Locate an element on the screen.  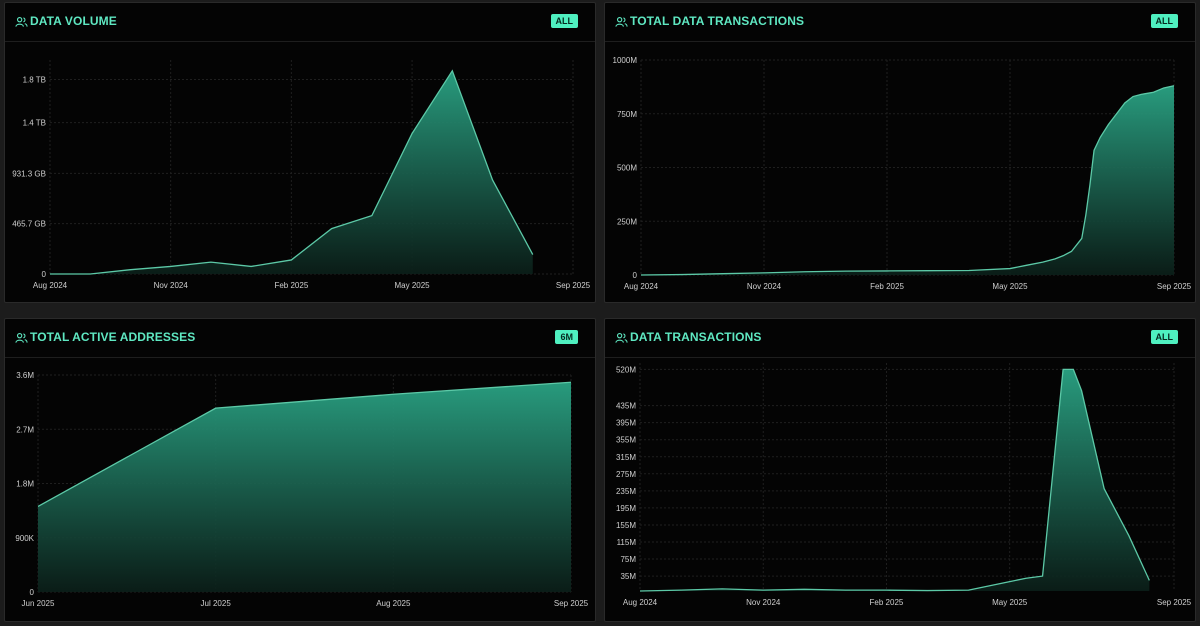
panel-header: TOTAL DATA TRANSACTIONS ALL is located at coordinates (900, 22).